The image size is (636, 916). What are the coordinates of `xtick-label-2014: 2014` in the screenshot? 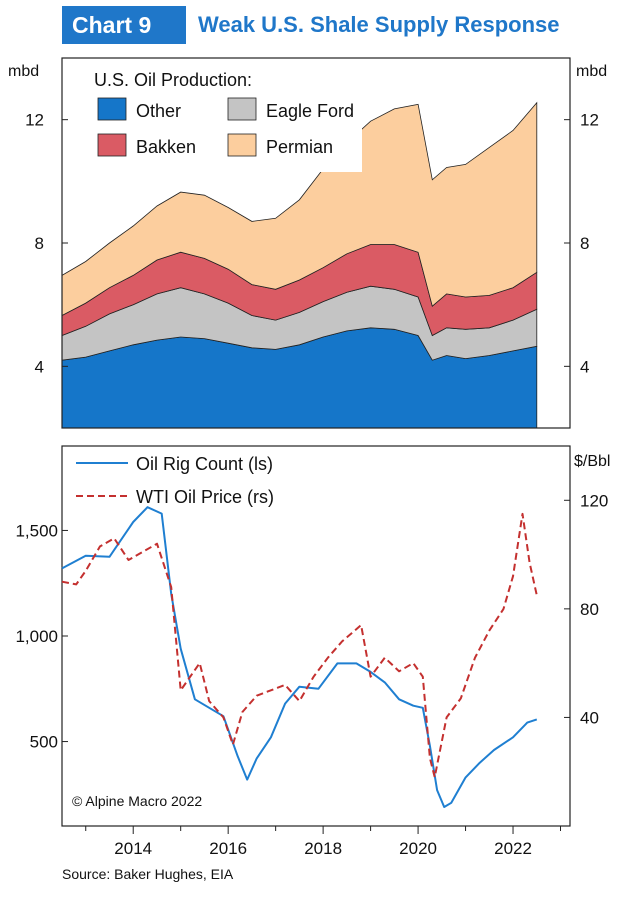 It's located at (133, 848).